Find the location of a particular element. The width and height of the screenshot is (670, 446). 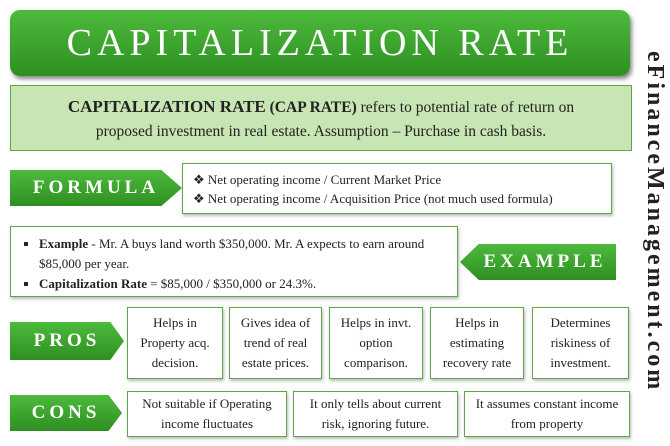

pro: Determines riskiness of investment. is located at coordinates (580, 343).